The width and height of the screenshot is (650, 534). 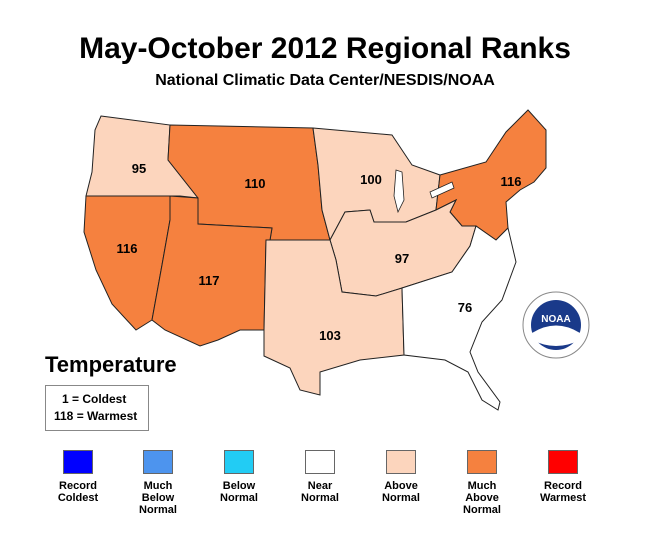 I want to click on rank-label-west: 116, so click(x=127, y=248).